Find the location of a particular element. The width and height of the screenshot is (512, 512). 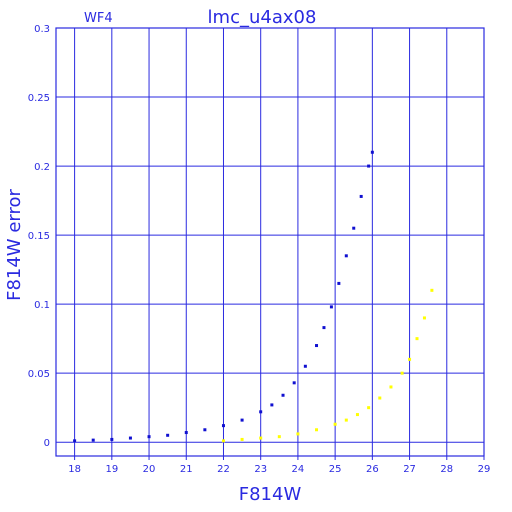

x-tick-label: 19 is located at coordinates (111, 469).